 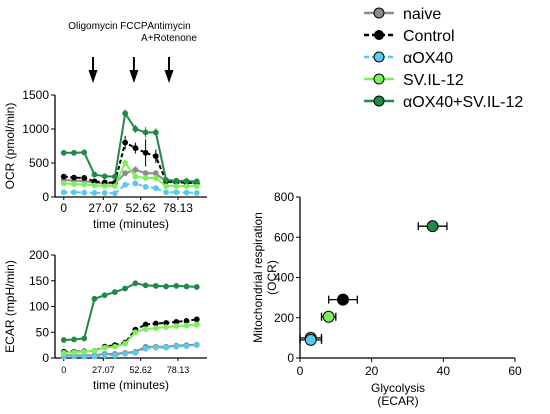 What do you see at coordinates (43, 332) in the screenshot?
I see `ecar-y-tick-label: 50` at bounding box center [43, 332].